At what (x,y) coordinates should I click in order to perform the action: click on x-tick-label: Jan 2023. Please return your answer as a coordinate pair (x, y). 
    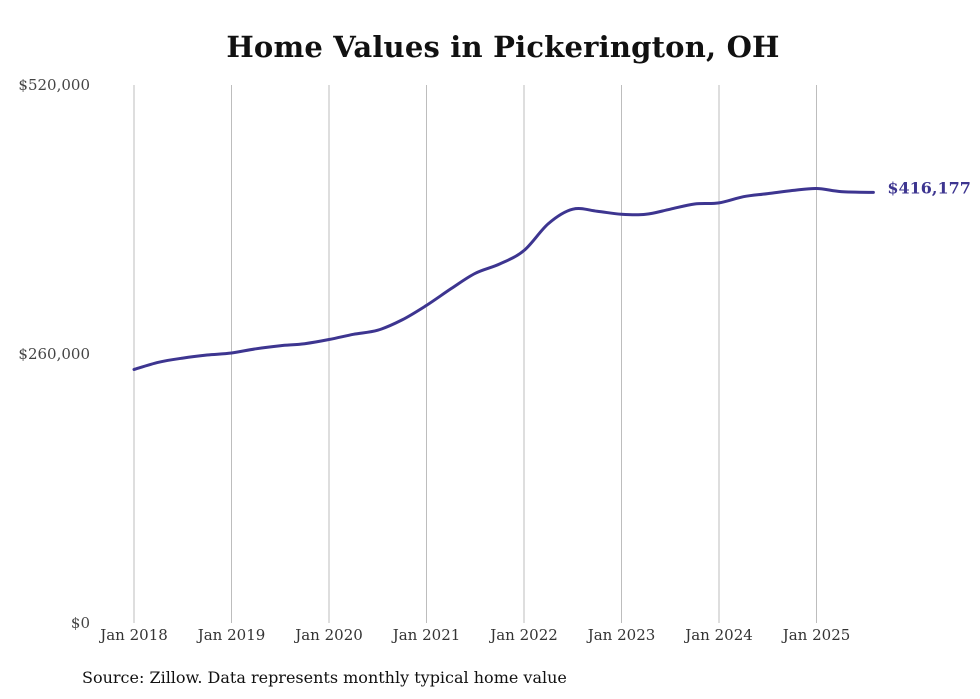
    Looking at the image, I should click on (621, 635).